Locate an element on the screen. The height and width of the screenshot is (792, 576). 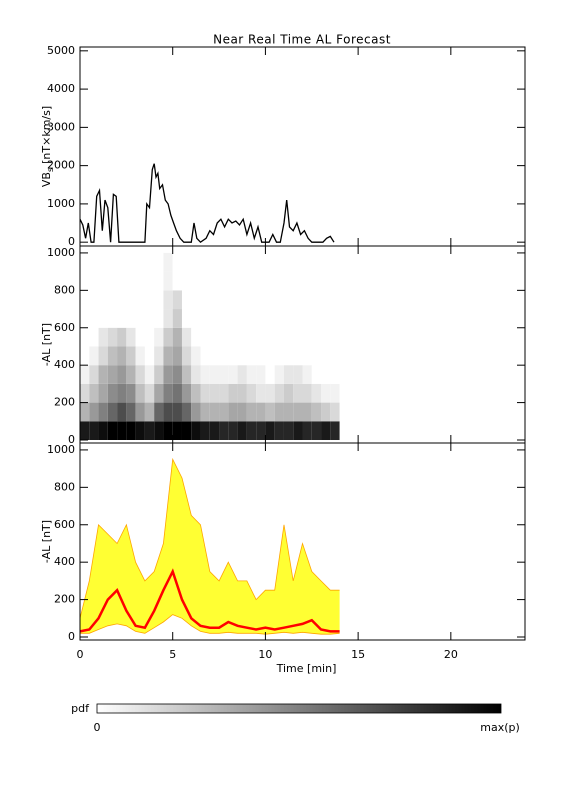
median-line is located at coordinates (209, 600).